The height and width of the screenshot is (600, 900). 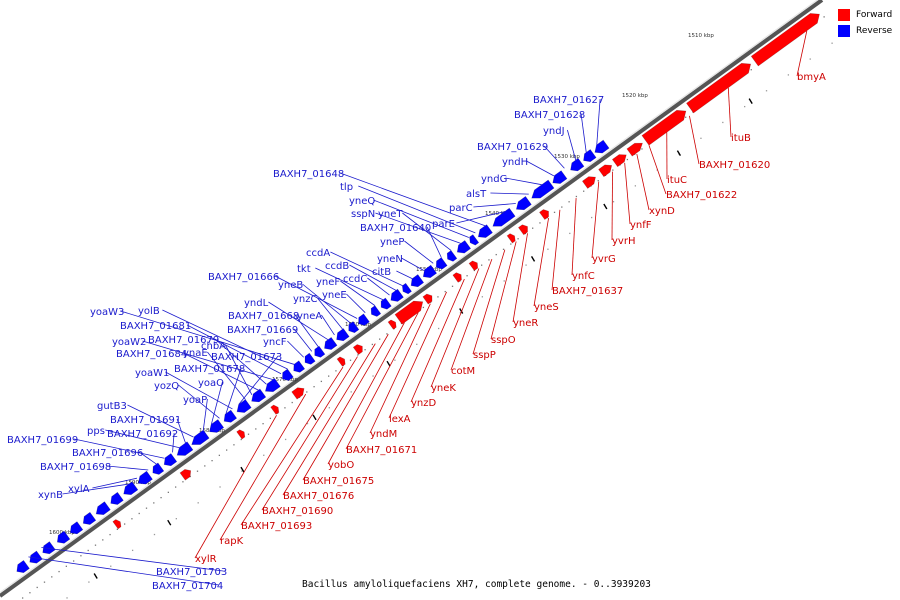 I want to click on reverse-gene-label: BAXH7_01696, so click(x=107, y=453).